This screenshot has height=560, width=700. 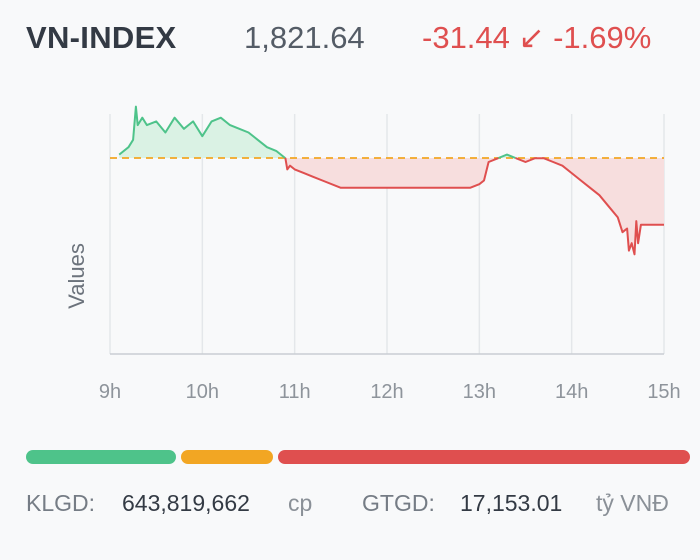 I want to click on volume-value: 643,819,662, so click(x=186, y=503).